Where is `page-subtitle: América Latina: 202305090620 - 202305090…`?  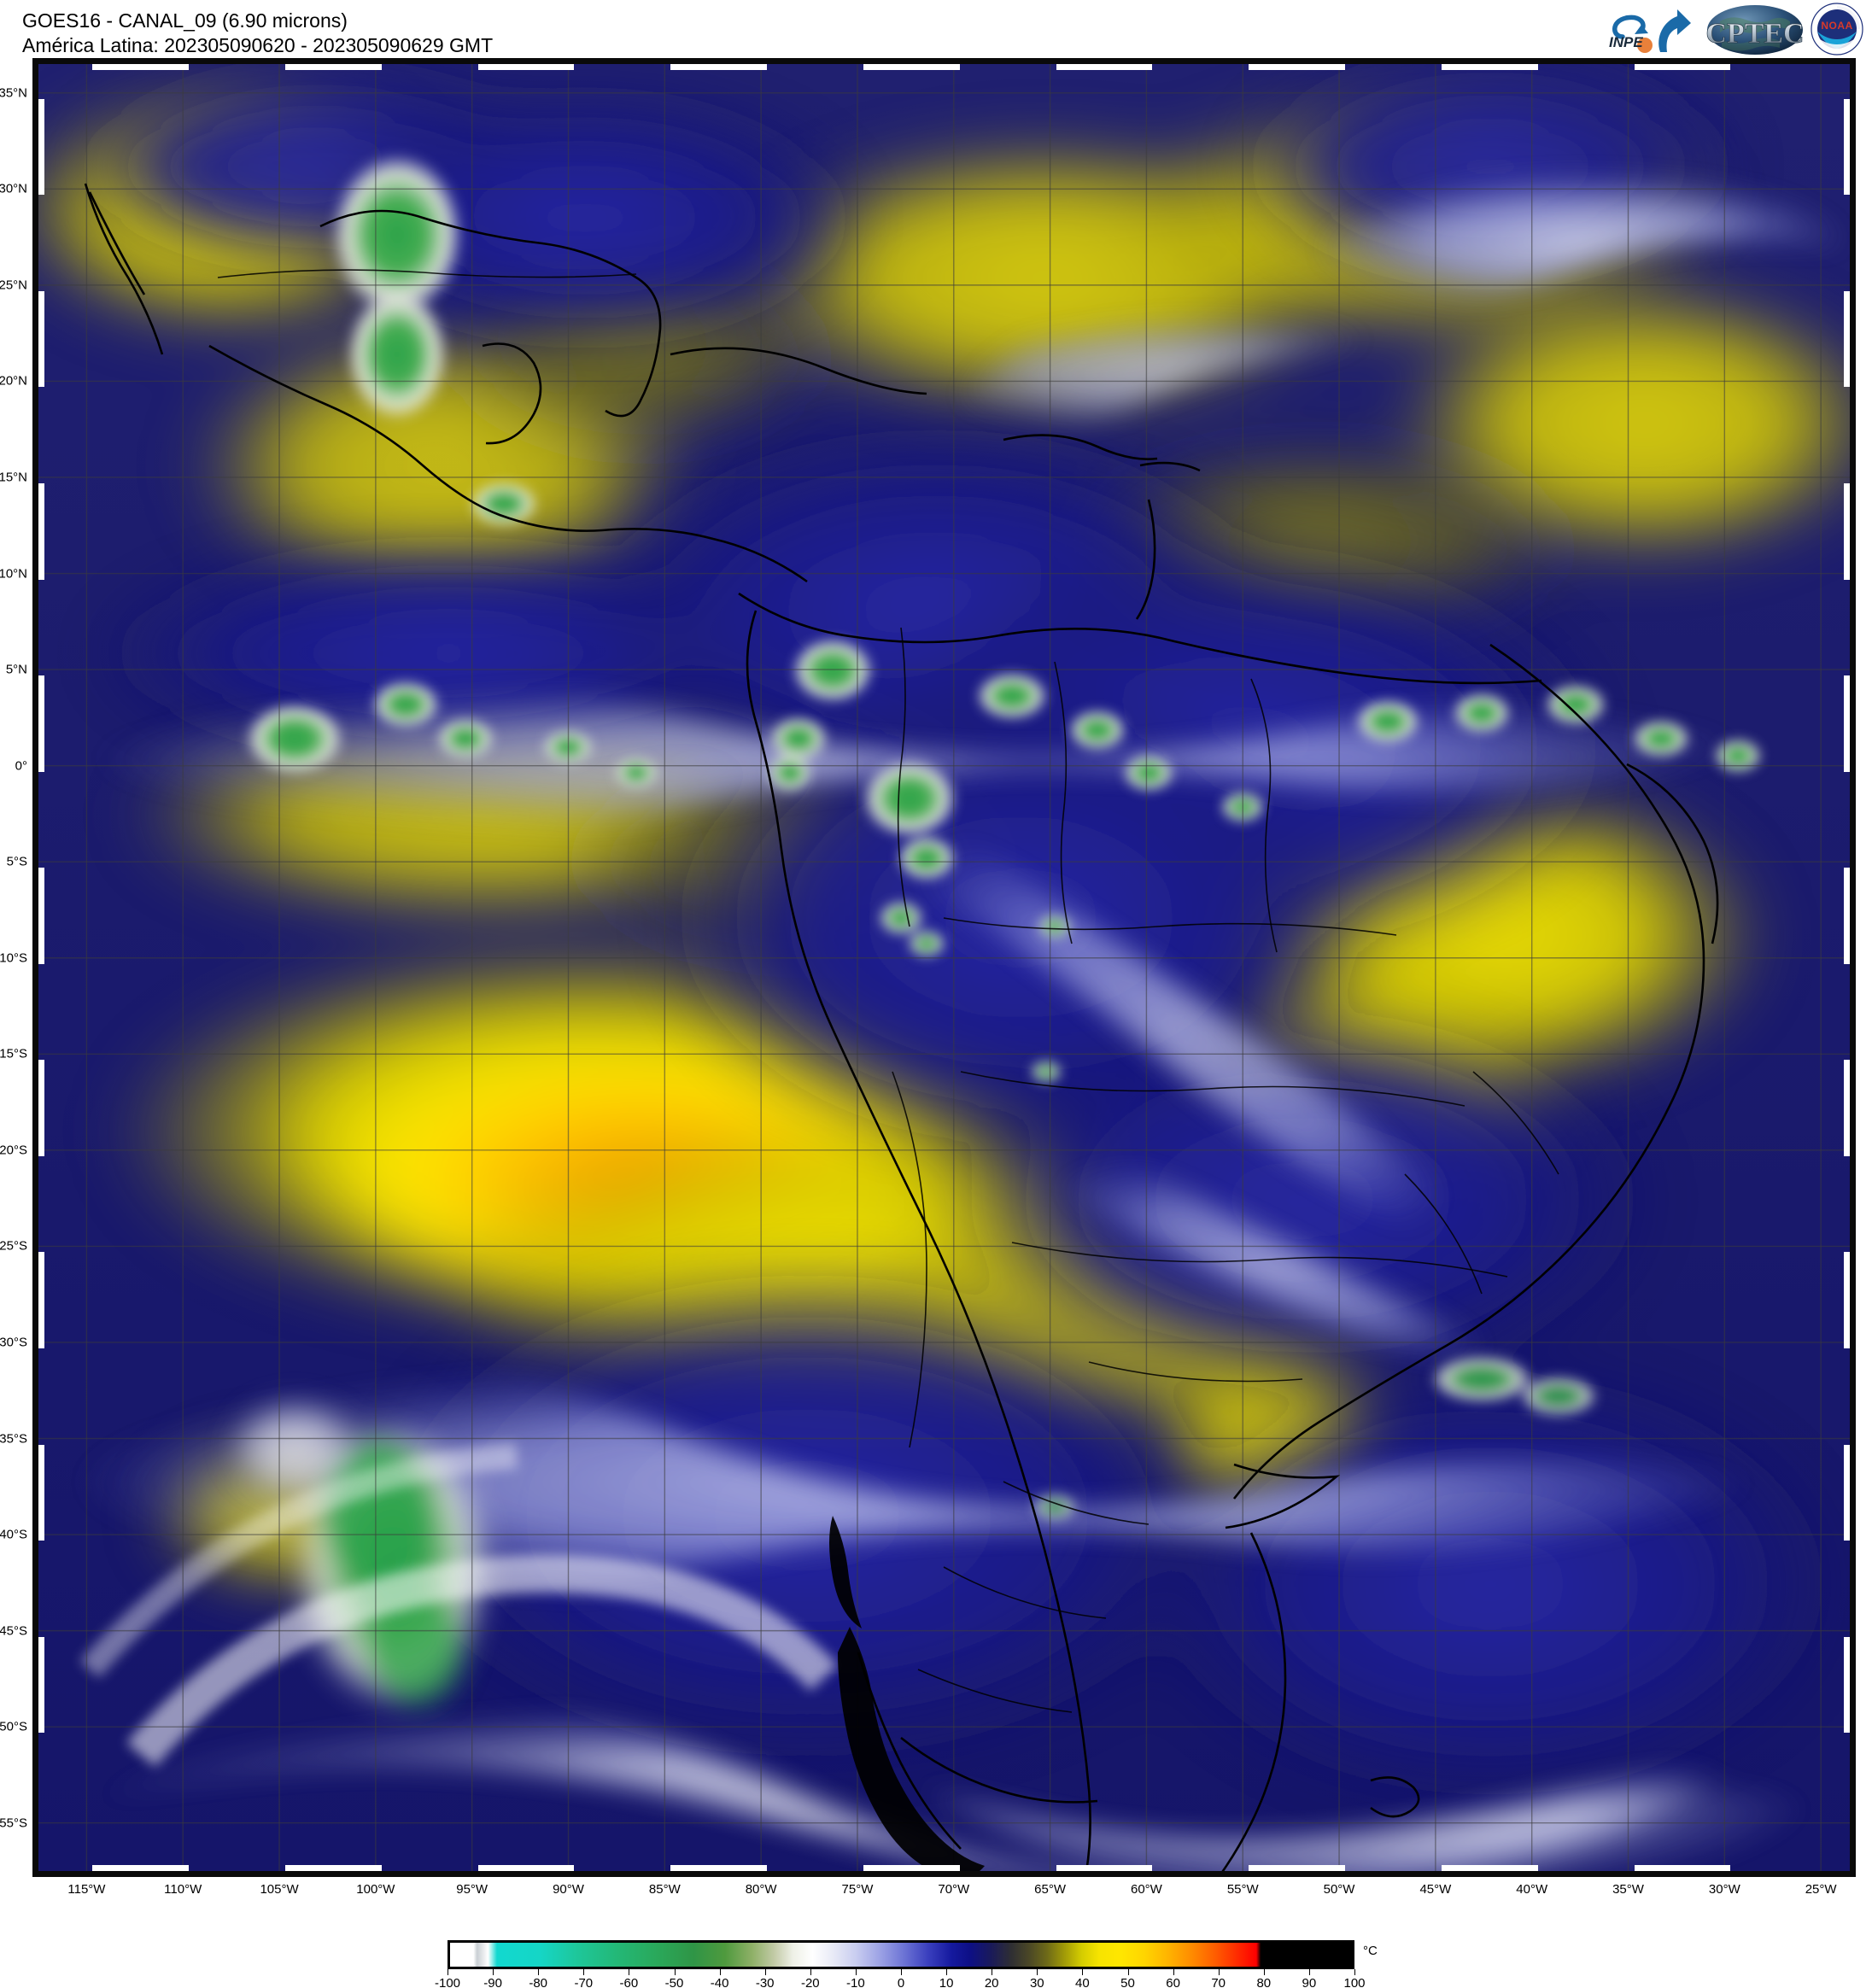
page-subtitle: América Latina: 202305090620 - 202305090… is located at coordinates (258, 45).